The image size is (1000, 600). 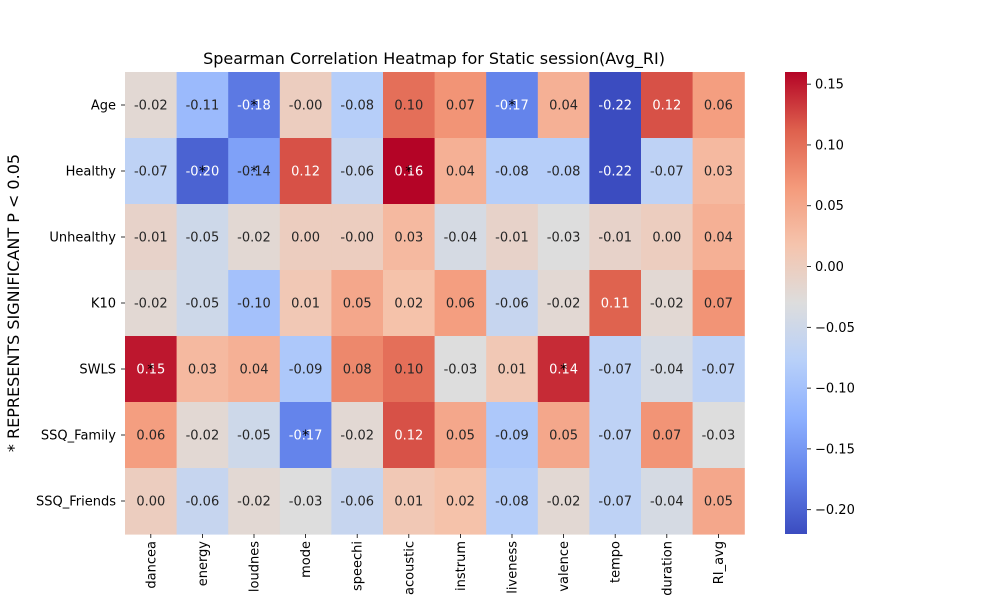 What do you see at coordinates (820, 303) in the screenshot?
I see `colorbar: −0.20 −0.15 −0.10 −0.05 0.00 0.05 0.10 0.15` at bounding box center [820, 303].